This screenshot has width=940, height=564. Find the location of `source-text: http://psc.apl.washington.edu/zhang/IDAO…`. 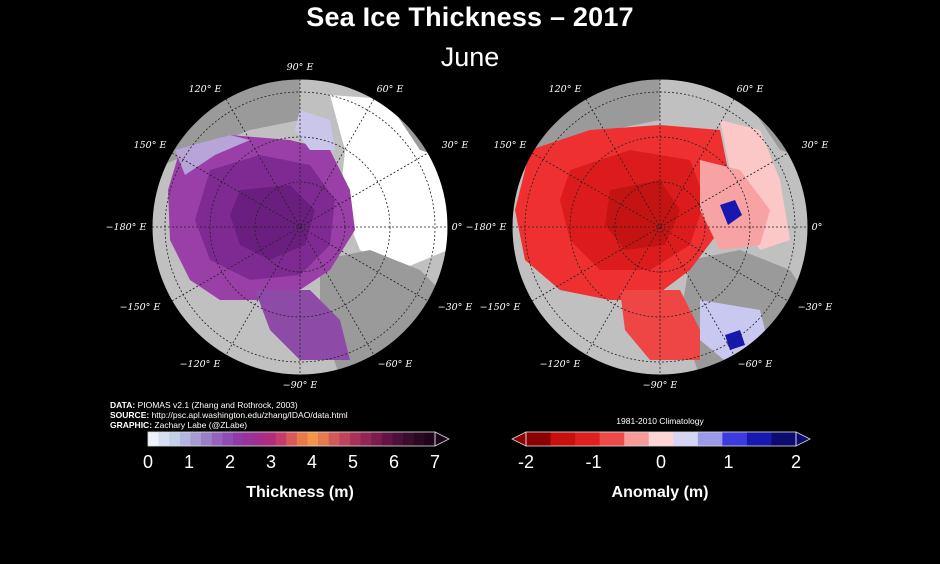

source-text: http://psc.apl.washington.edu/zhang/IDAO… is located at coordinates (249, 415).